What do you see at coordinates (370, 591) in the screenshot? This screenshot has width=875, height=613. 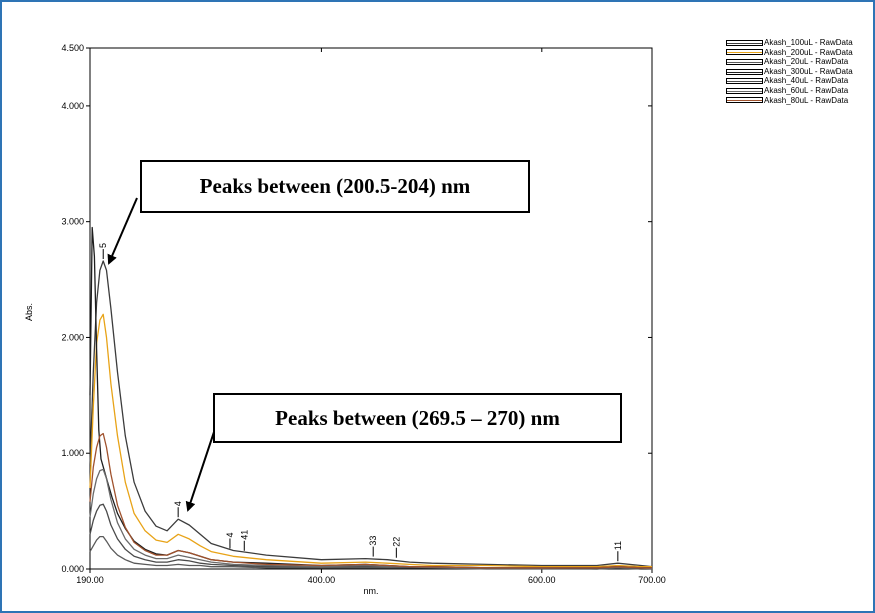 I see `x-axis-label: nm.` at bounding box center [370, 591].